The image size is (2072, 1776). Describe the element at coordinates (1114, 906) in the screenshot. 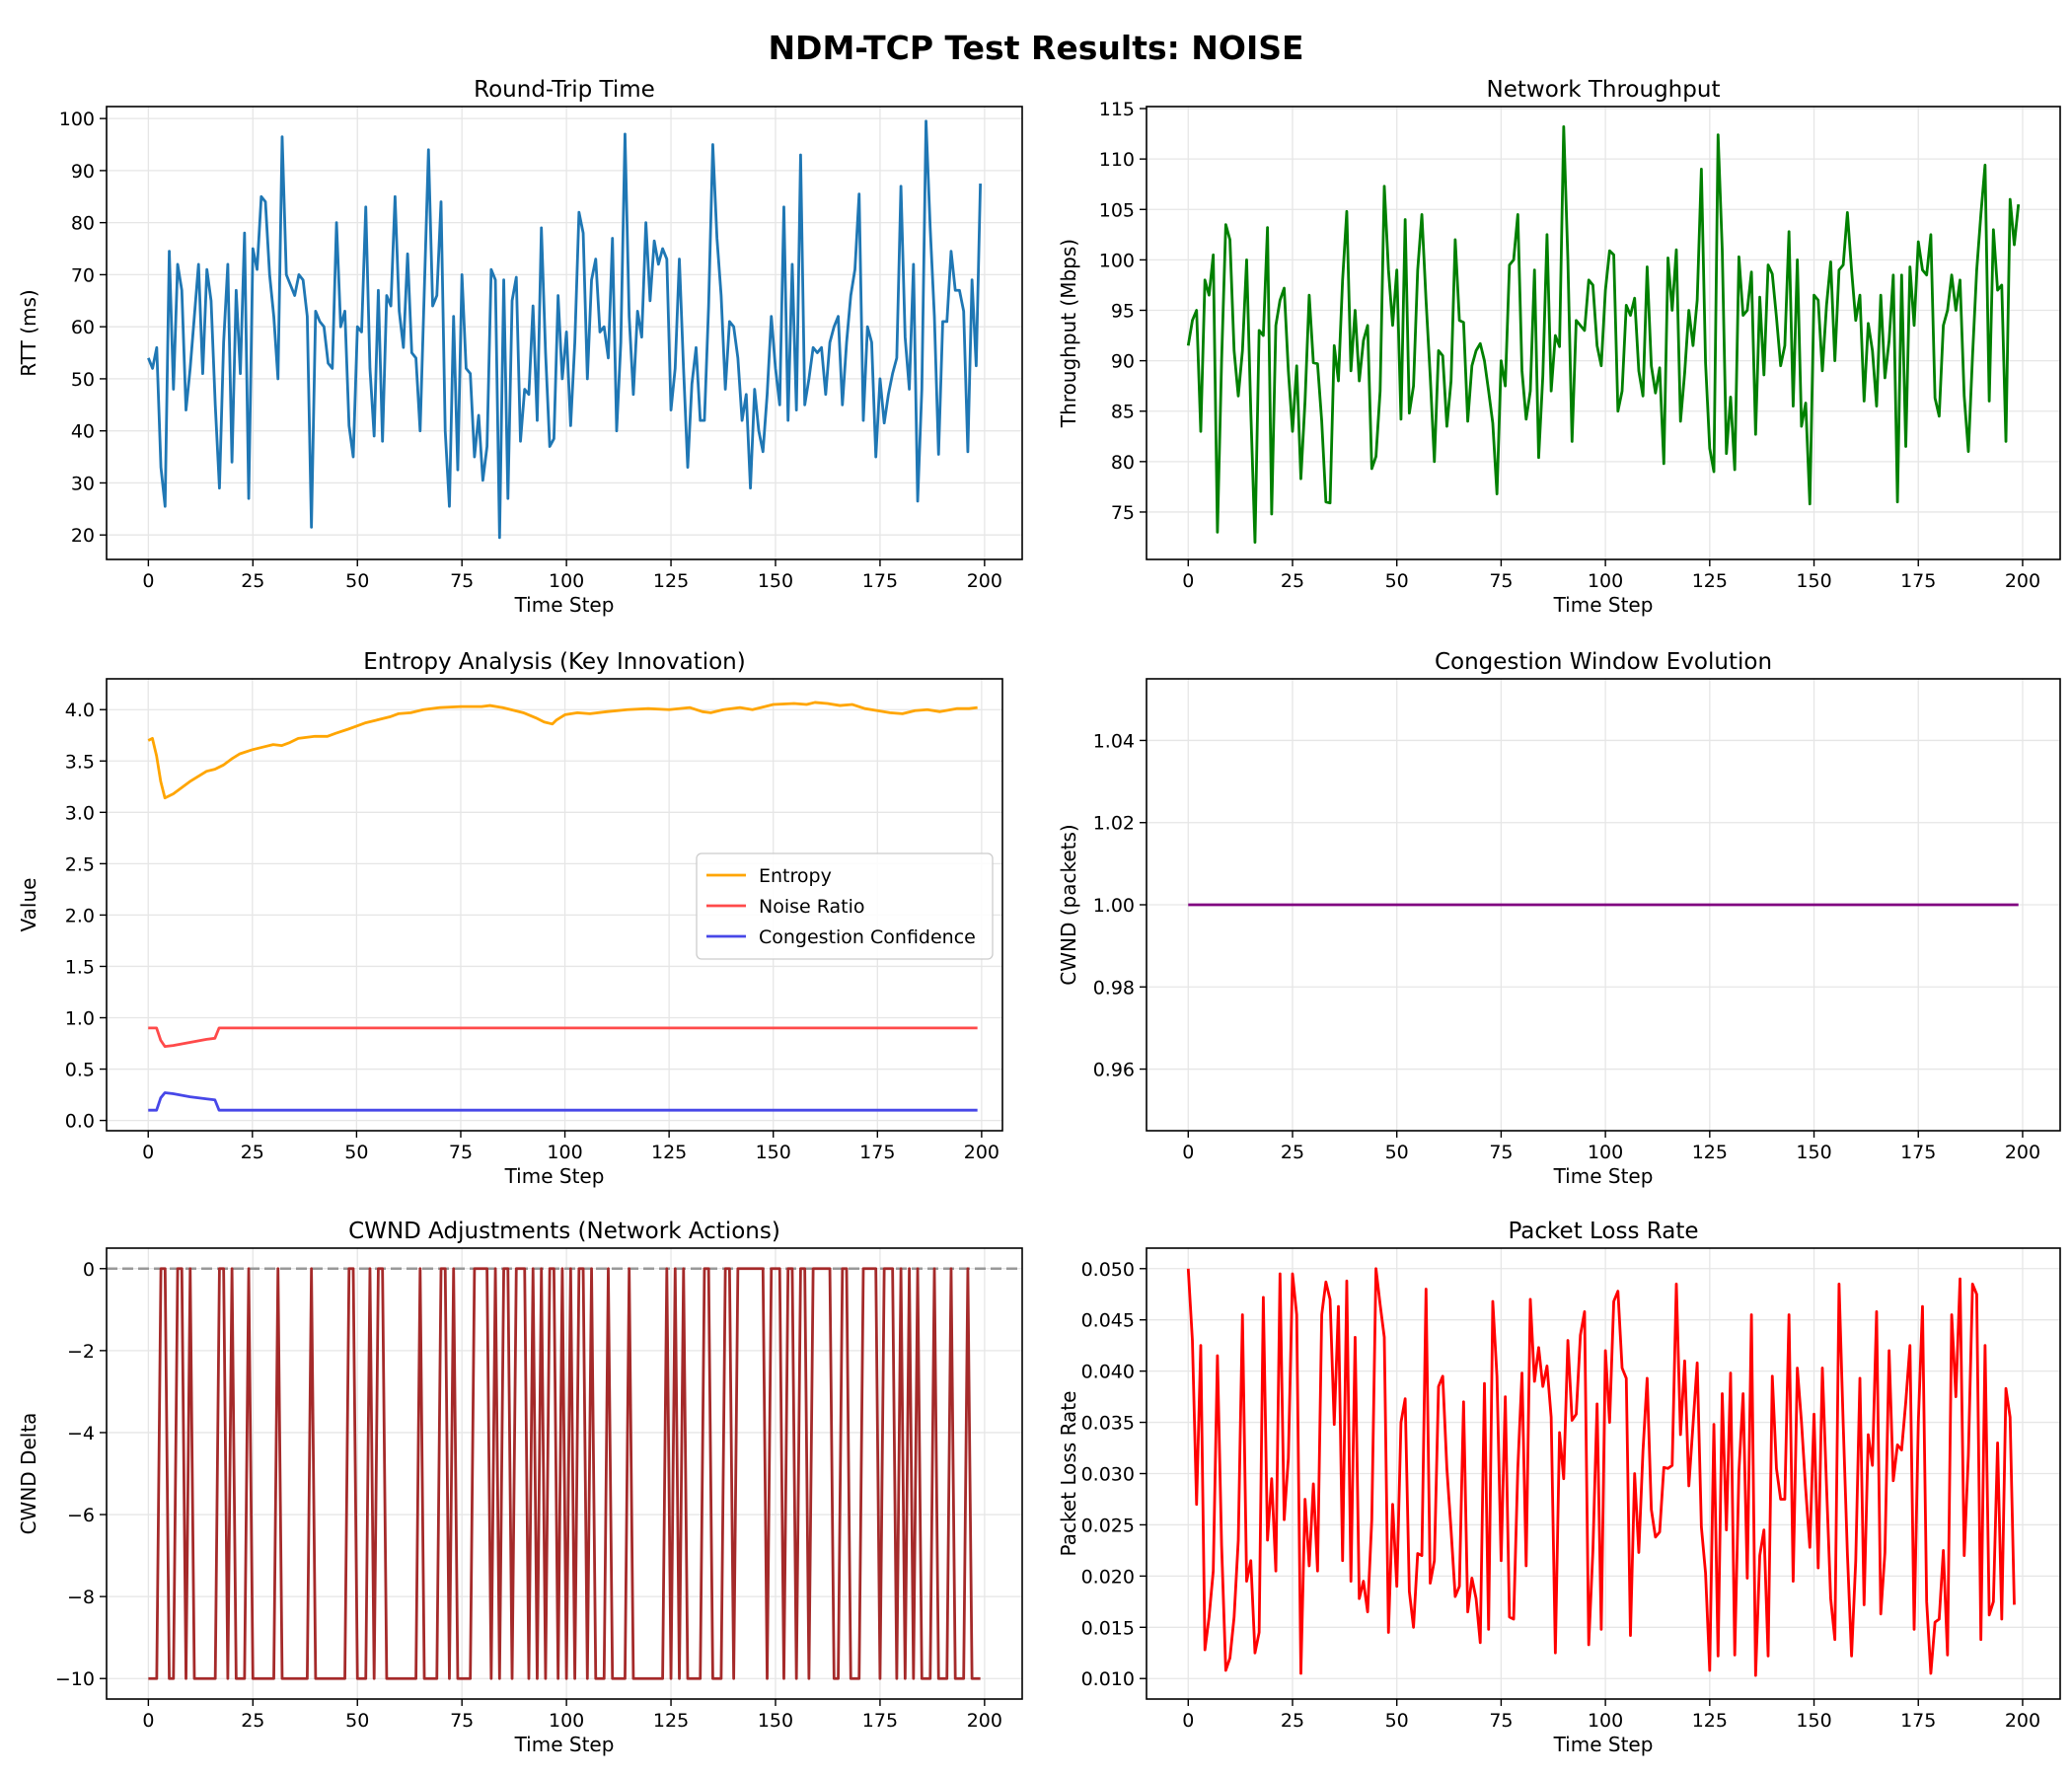

I see `y-tick-label: 1.00` at that location.